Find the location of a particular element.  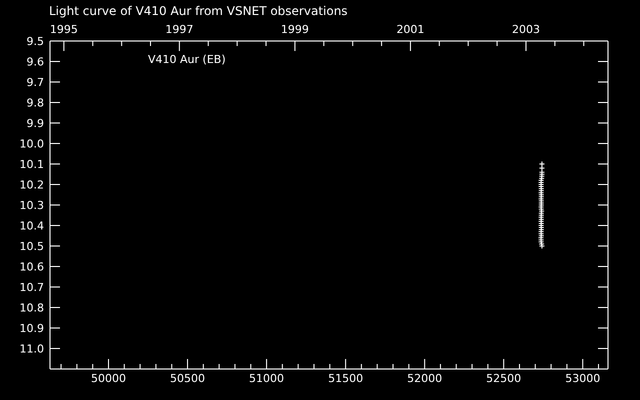

x2-tick-label: 1995 is located at coordinates (64, 29).